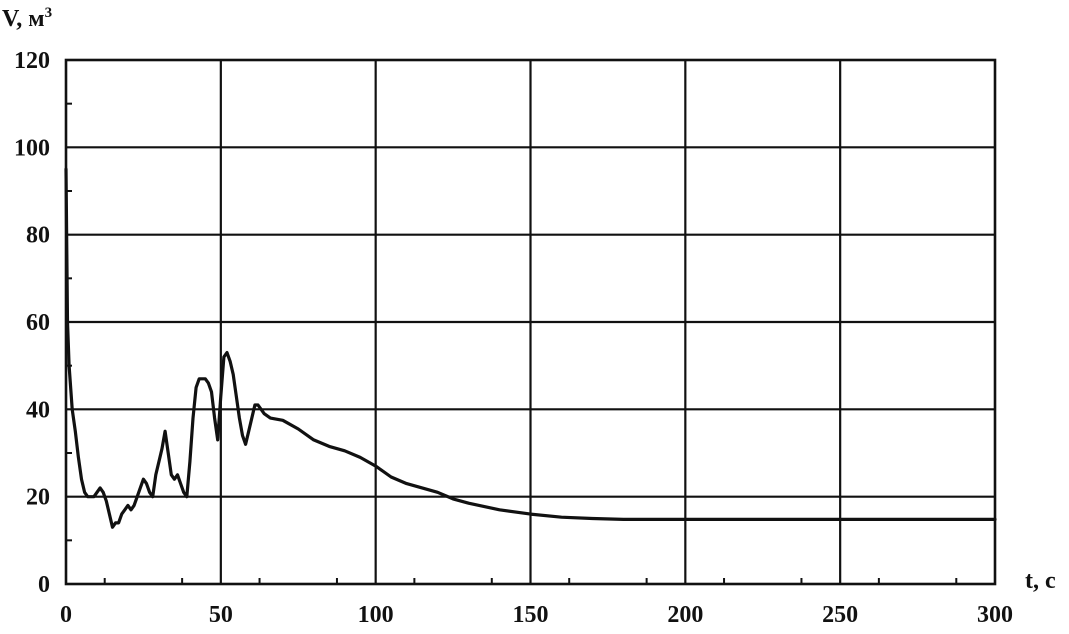 This screenshot has height=634, width=1069. I want to click on x-tick-label: 250, so click(840, 615).